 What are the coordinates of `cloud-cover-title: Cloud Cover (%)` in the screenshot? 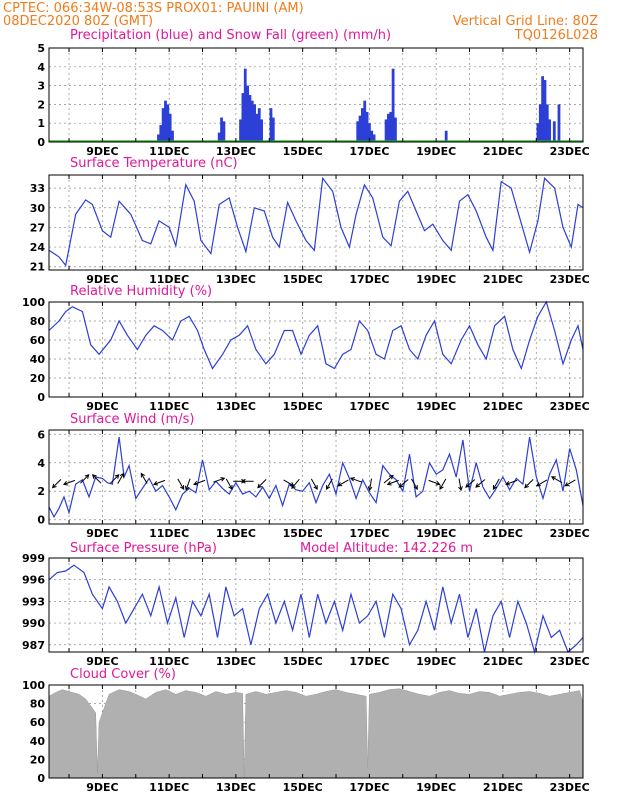 It's located at (123, 674).